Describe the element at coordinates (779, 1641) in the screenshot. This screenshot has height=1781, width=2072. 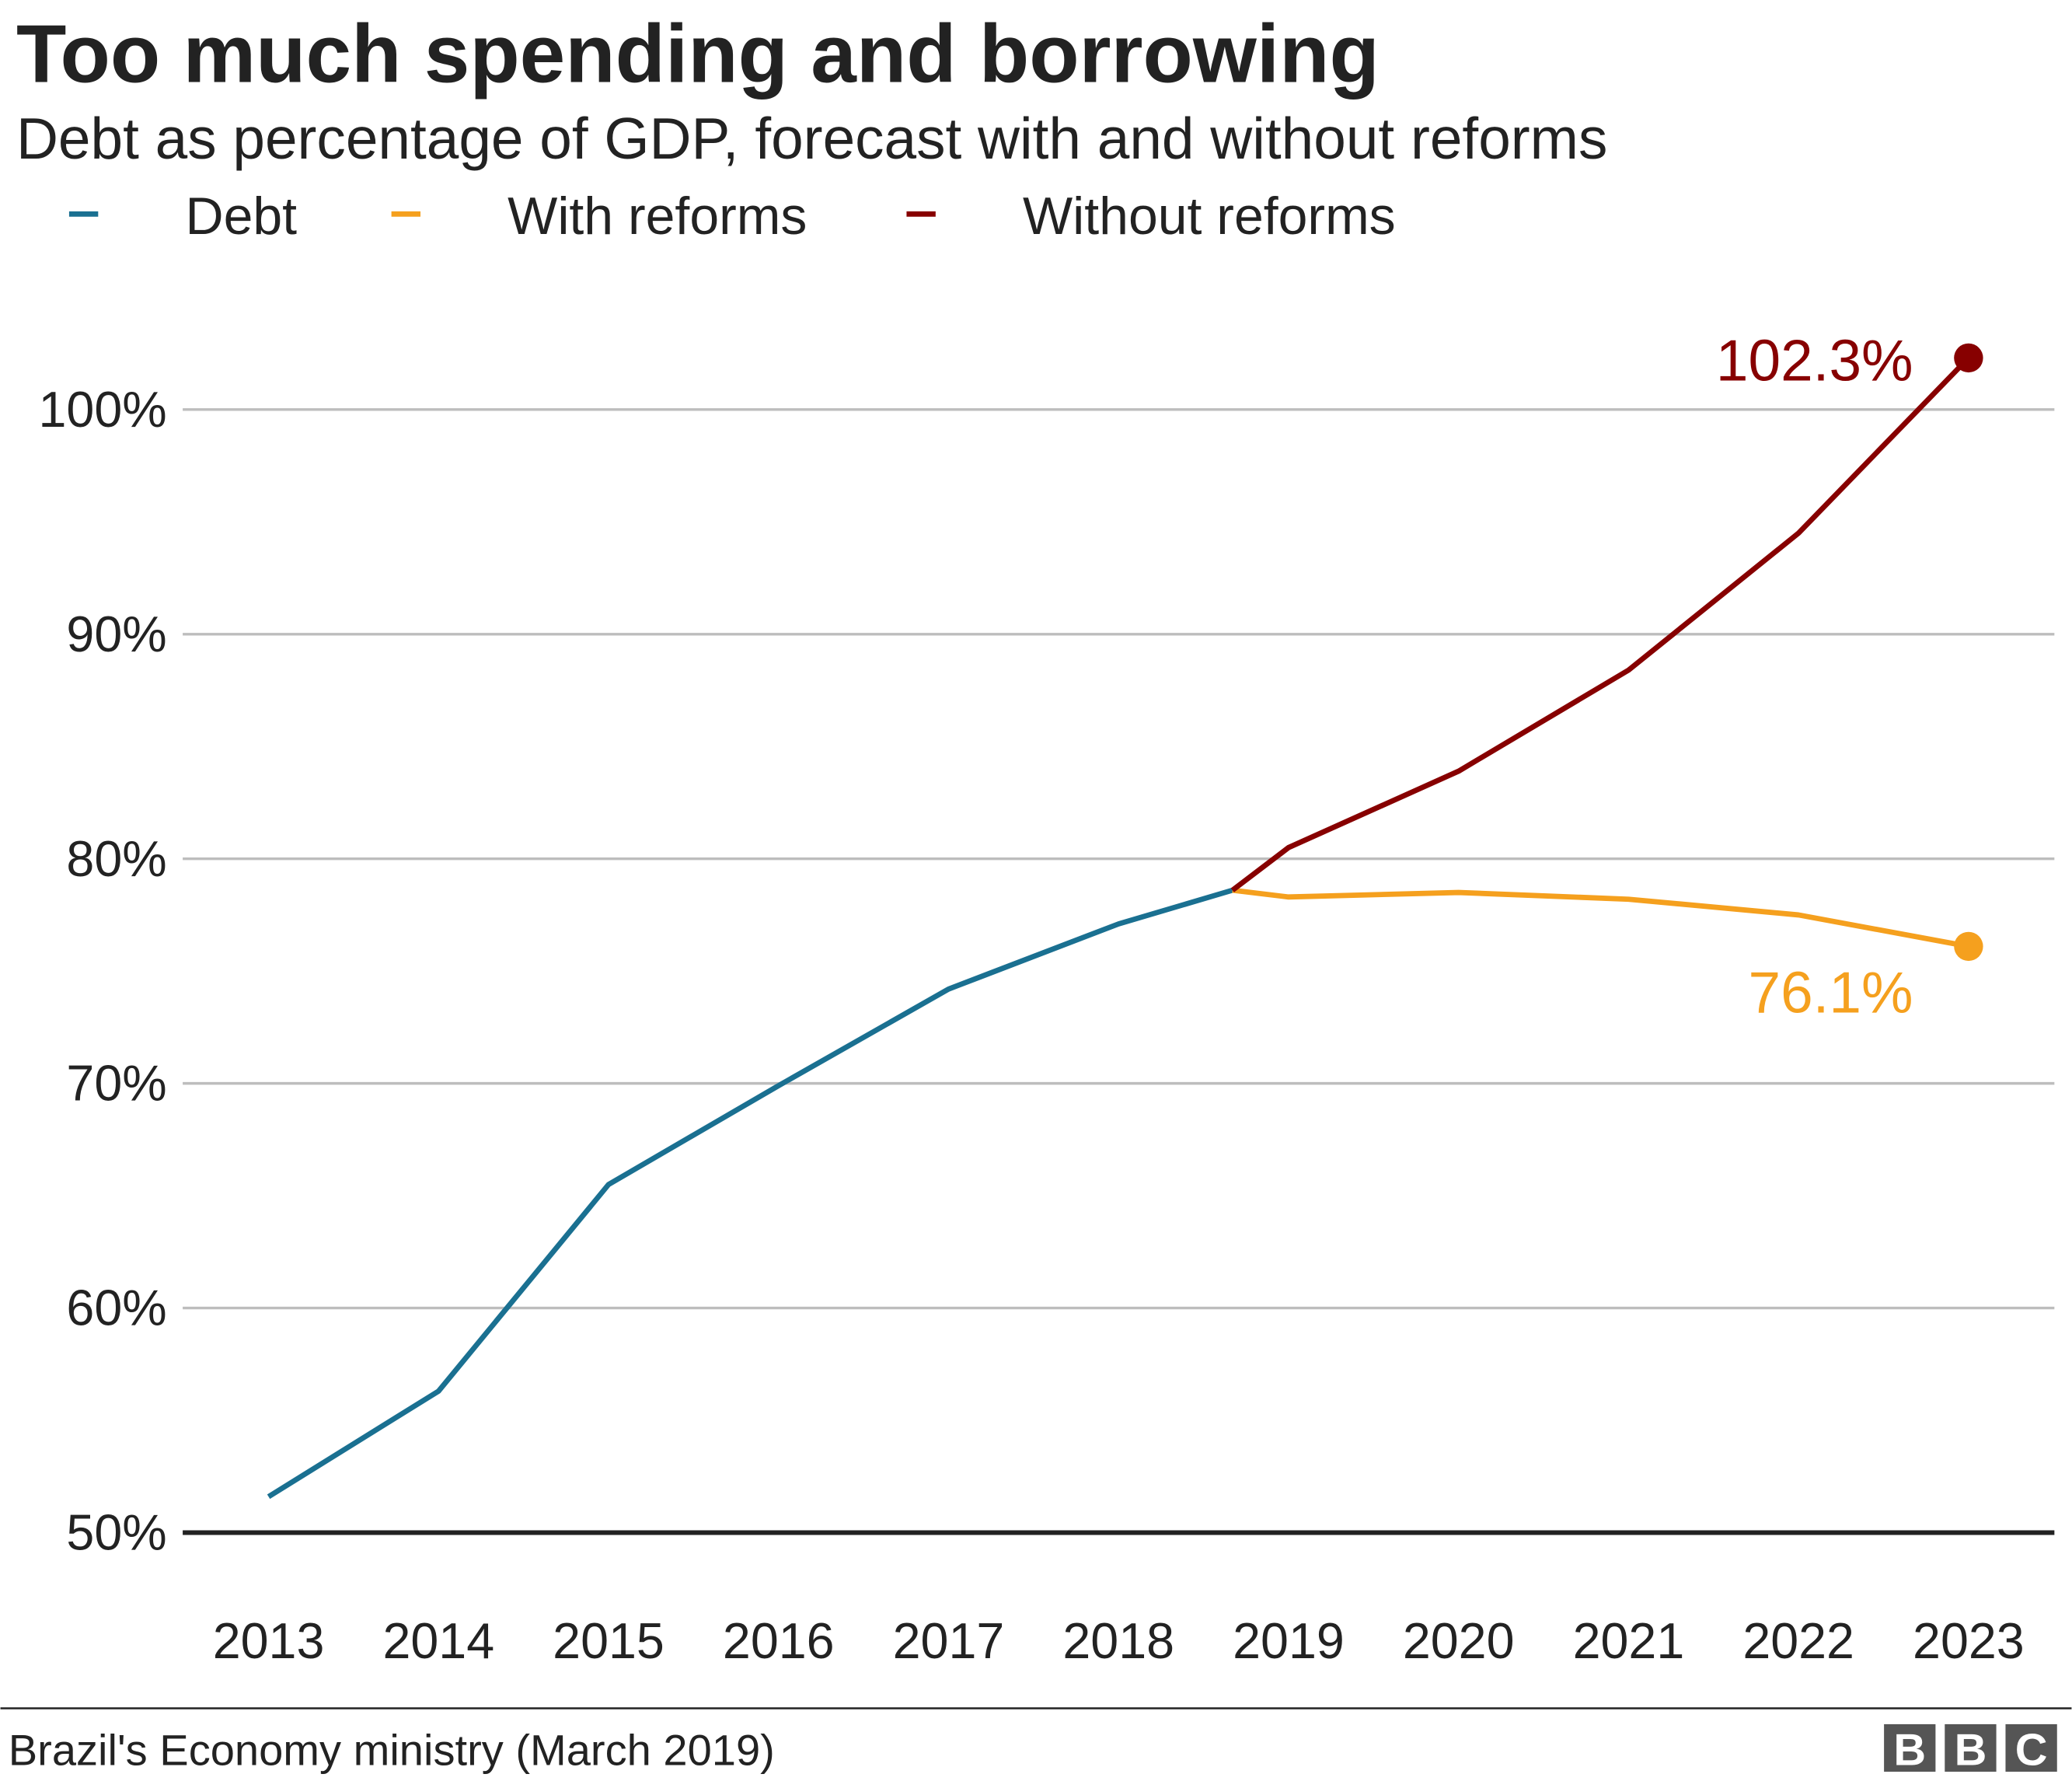
I see `x-tick-label: 2016` at that location.